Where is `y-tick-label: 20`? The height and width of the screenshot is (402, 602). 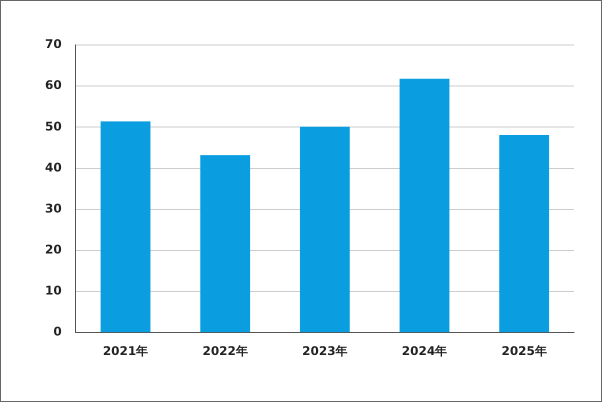
y-tick-label: 20 is located at coordinates (53, 249).